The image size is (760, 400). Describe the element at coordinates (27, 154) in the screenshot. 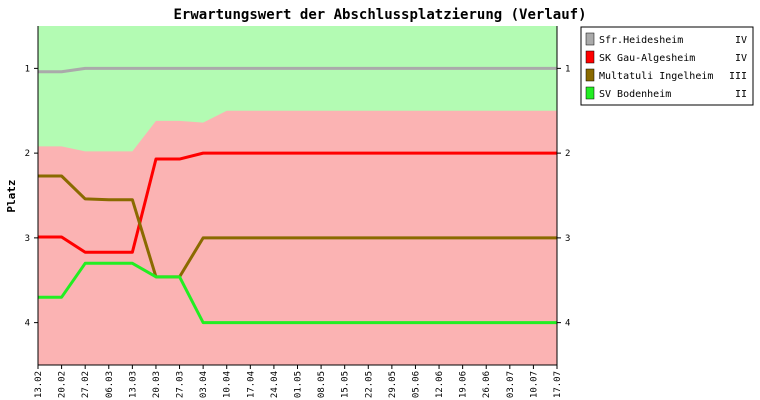

I see `y-tick-label-left: 2` at that location.